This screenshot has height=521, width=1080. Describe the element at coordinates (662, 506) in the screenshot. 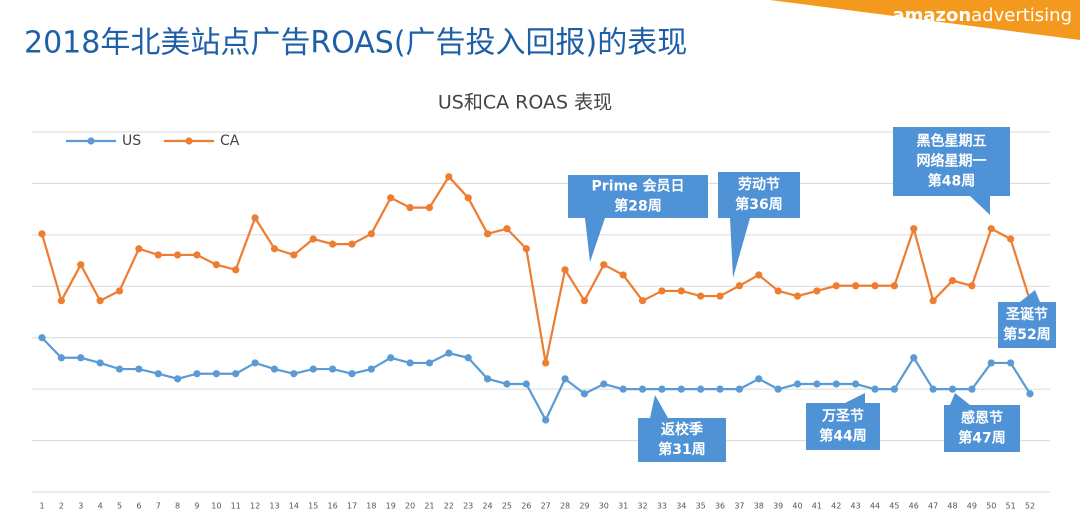

I see `x-tick-label: 33` at that location.